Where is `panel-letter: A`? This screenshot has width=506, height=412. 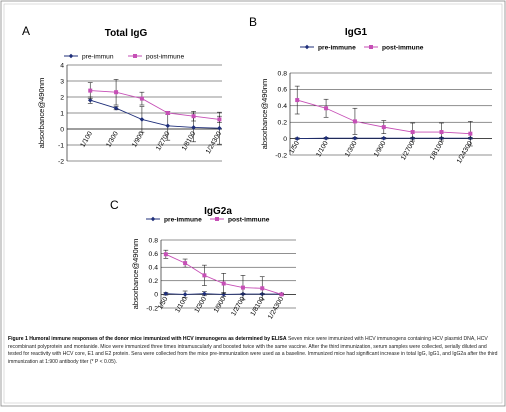
panel-letter: A is located at coordinates (26, 31).